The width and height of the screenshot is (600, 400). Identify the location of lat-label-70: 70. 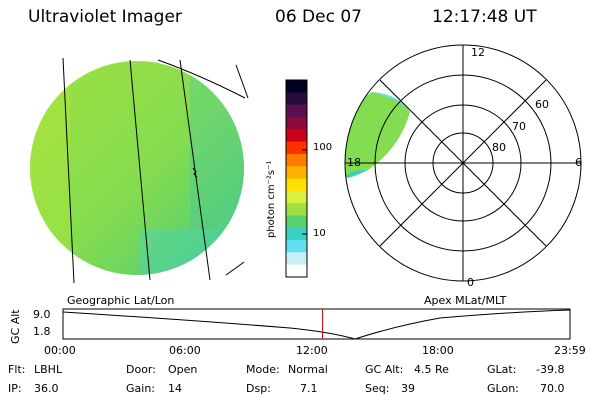
(519, 126).